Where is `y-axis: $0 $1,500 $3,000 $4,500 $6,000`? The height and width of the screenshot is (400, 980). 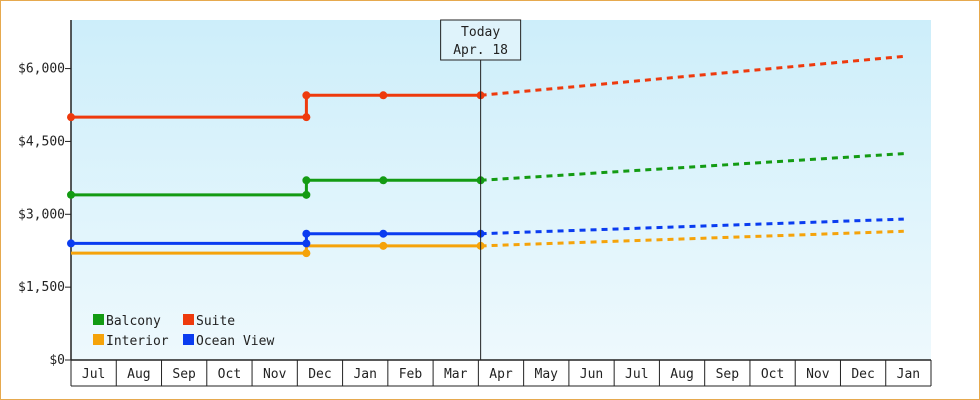 y-axis: $0 $1,500 $3,000 $4,500 $6,000 is located at coordinates (45, 194).